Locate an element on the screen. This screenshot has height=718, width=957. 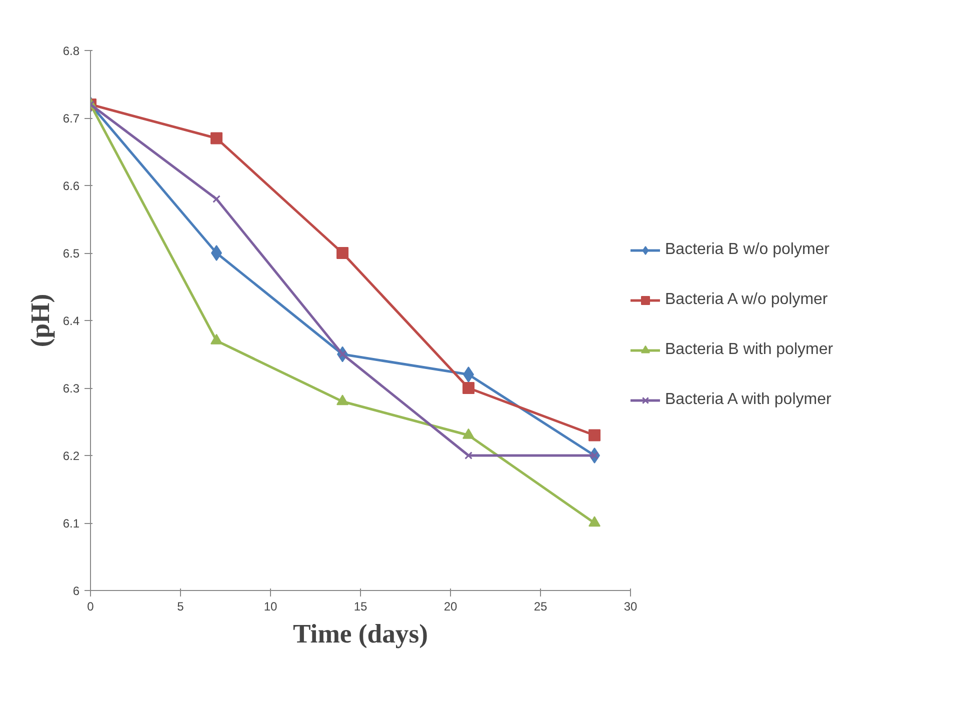
x-tick-label: 30 is located at coordinates (631, 607).